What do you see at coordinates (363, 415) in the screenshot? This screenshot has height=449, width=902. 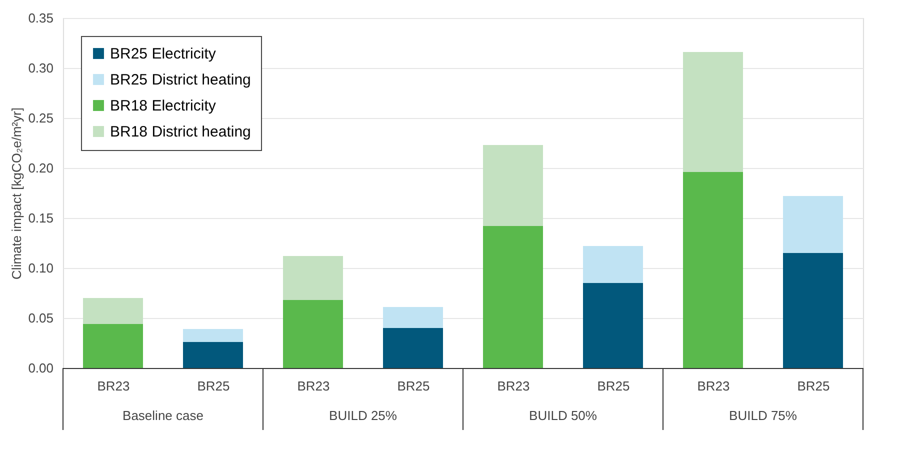 I see `text: BUILD 25%` at bounding box center [363, 415].